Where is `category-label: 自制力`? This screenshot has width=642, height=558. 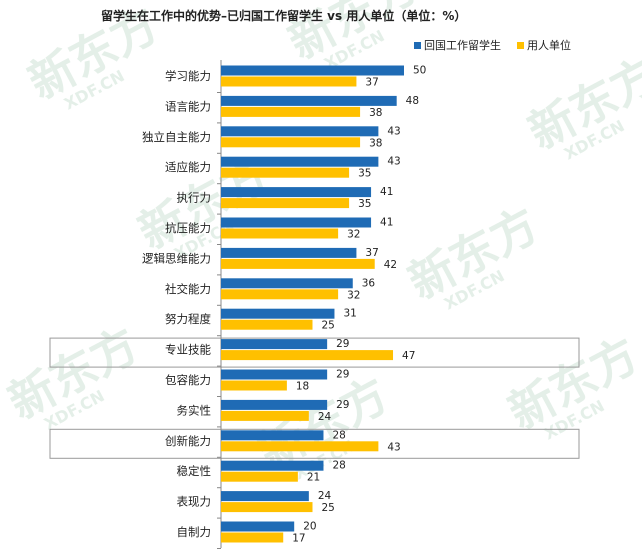
category-label: 自制力 is located at coordinates (194, 532).